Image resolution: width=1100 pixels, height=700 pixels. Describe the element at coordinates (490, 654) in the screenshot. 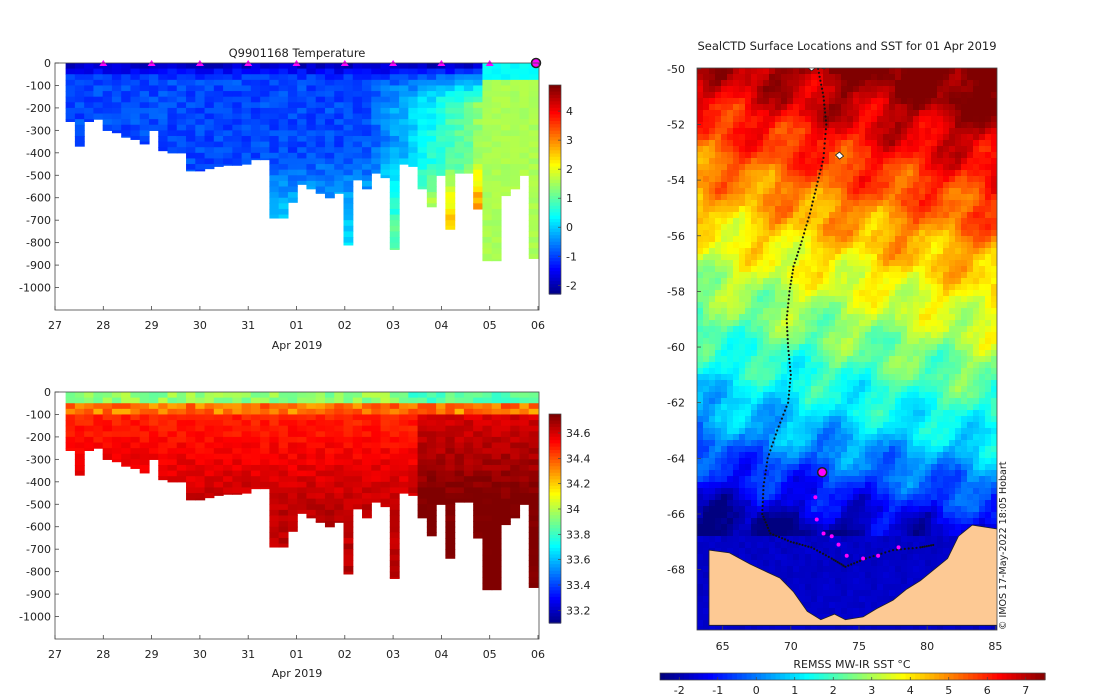

I see `date-tick-label: 05` at that location.